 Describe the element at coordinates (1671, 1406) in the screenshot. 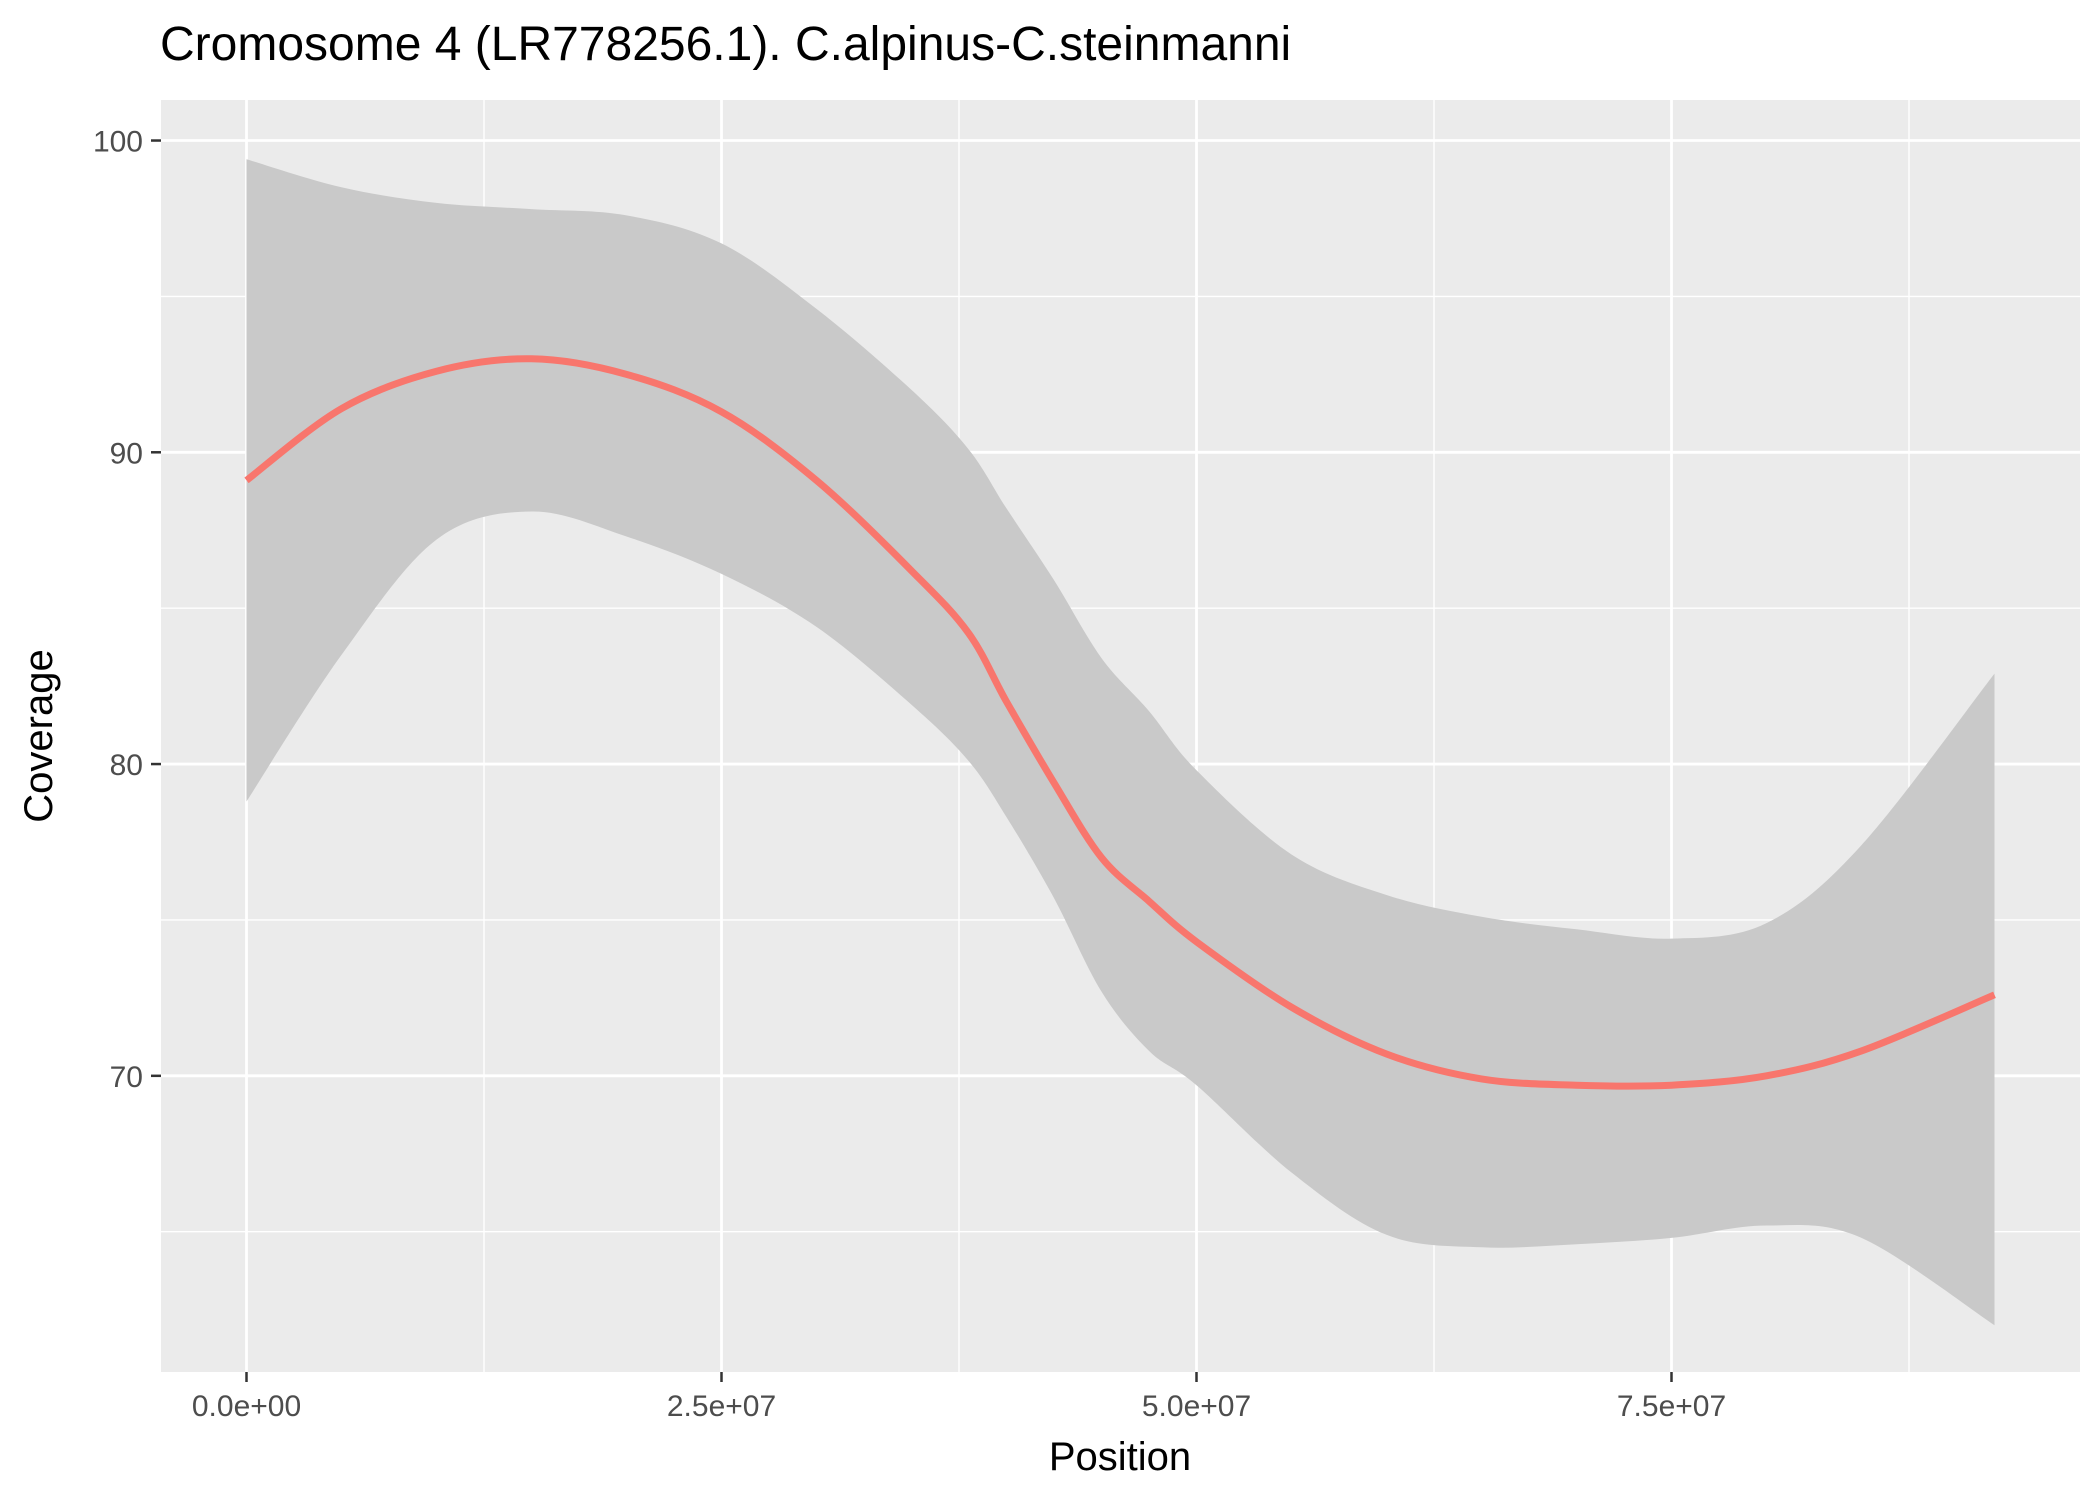

I see `x-tick-label: 7.5e+07` at that location.